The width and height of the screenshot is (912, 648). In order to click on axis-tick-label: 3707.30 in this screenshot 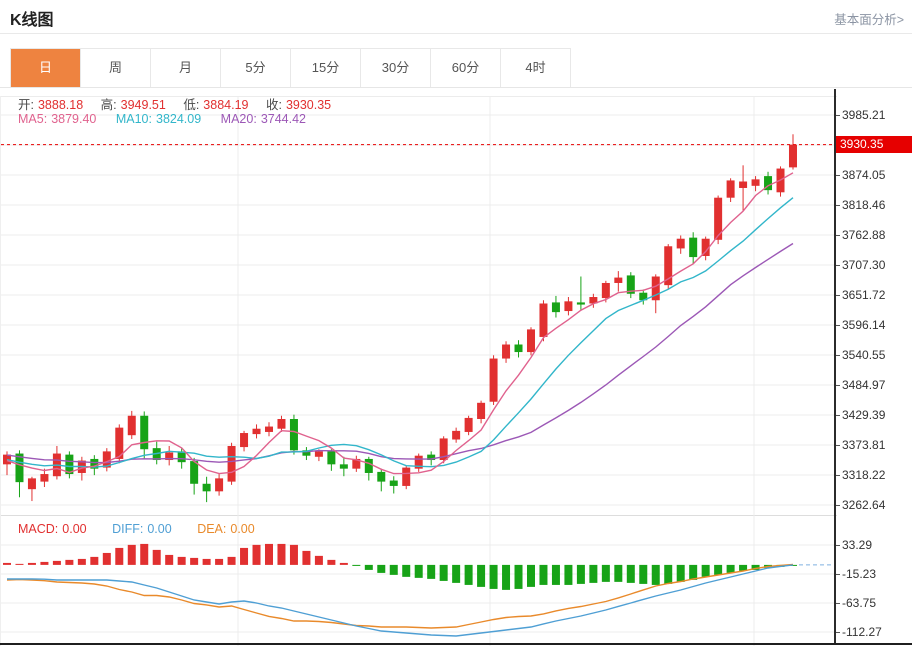, I will do `click(860, 265)`.